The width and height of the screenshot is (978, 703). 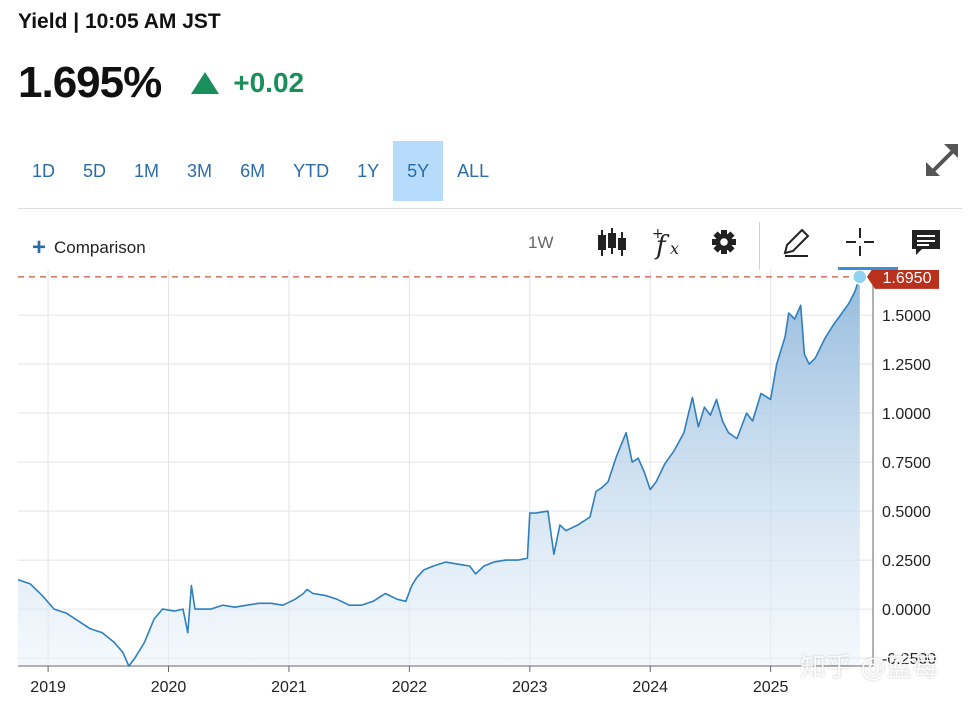 What do you see at coordinates (269, 82) in the screenshot?
I see `yield-change: +0.02` at bounding box center [269, 82].